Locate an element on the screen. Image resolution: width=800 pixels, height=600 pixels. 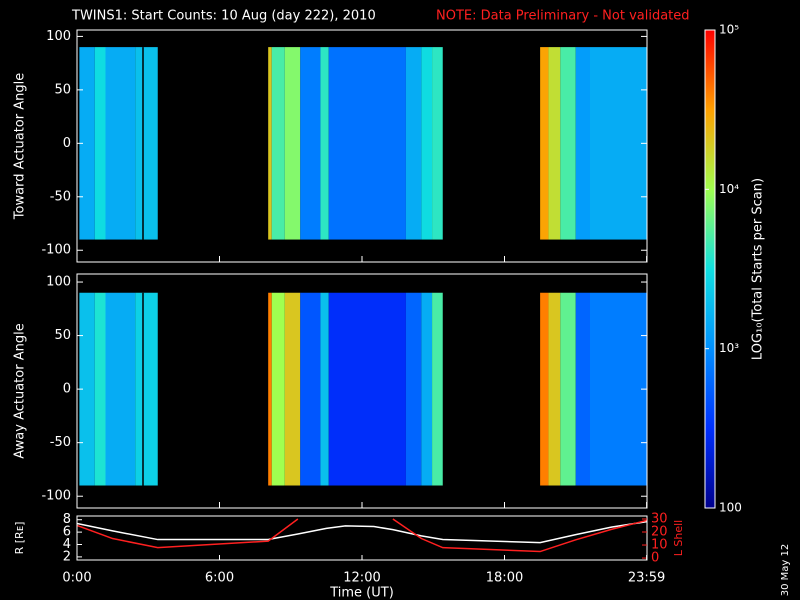
y-axis-label: Away Actuator Angle is located at coordinates (20, 390).